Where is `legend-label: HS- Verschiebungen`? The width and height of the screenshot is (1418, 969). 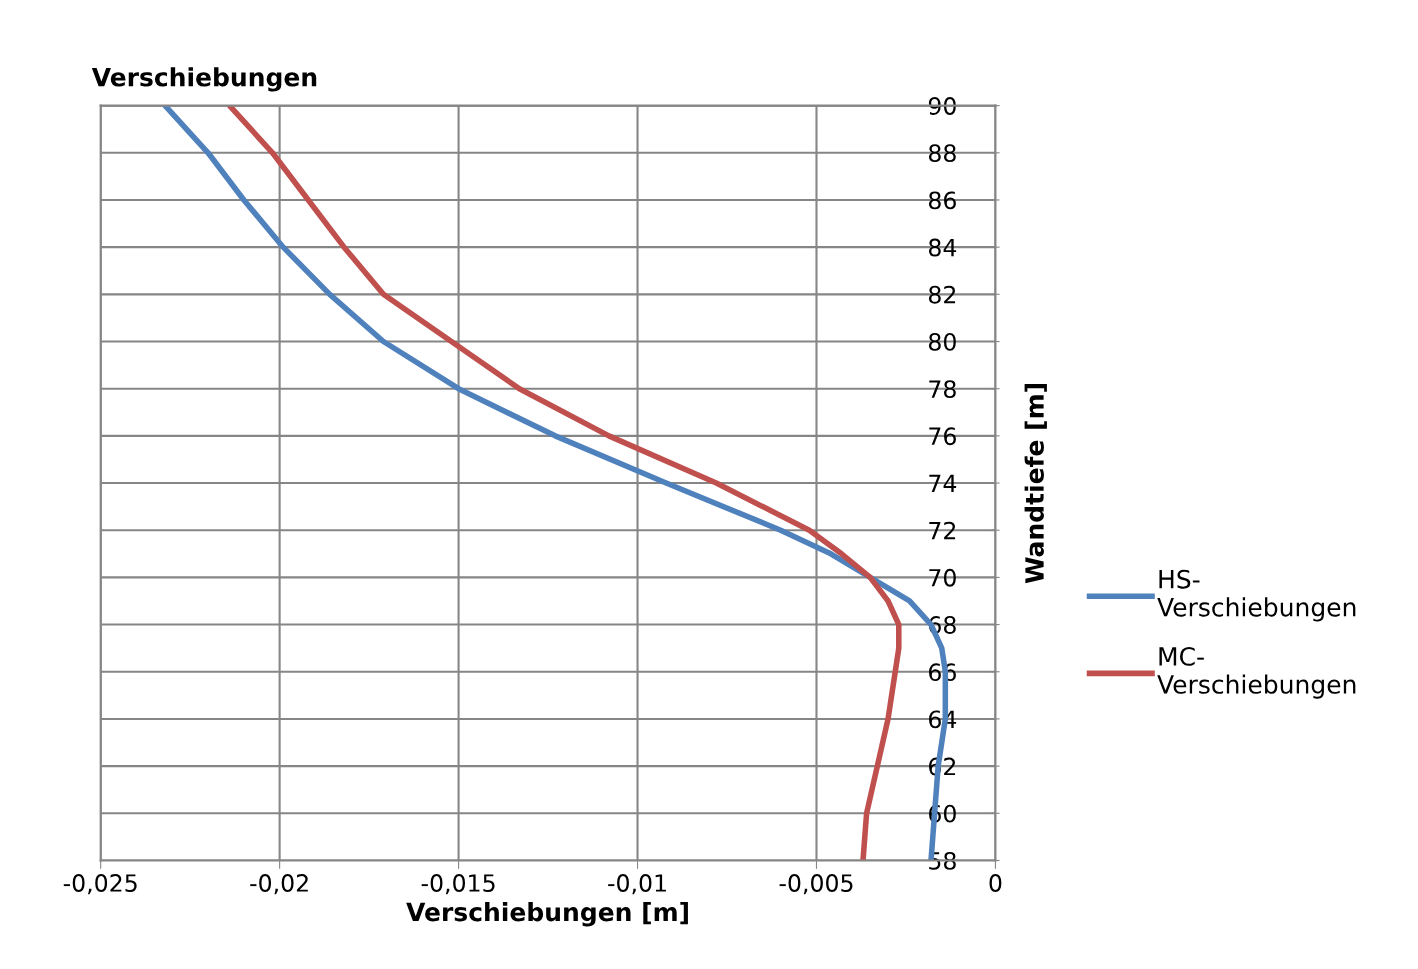 legend-label: HS- Verschiebungen is located at coordinates (1256, 595).